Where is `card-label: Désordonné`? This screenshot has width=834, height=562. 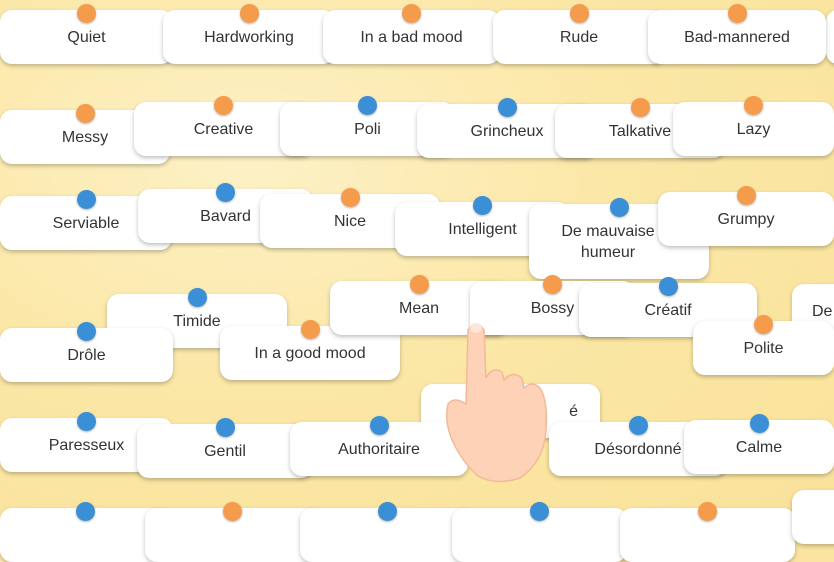
card-label: Désordonné is located at coordinates (638, 449).